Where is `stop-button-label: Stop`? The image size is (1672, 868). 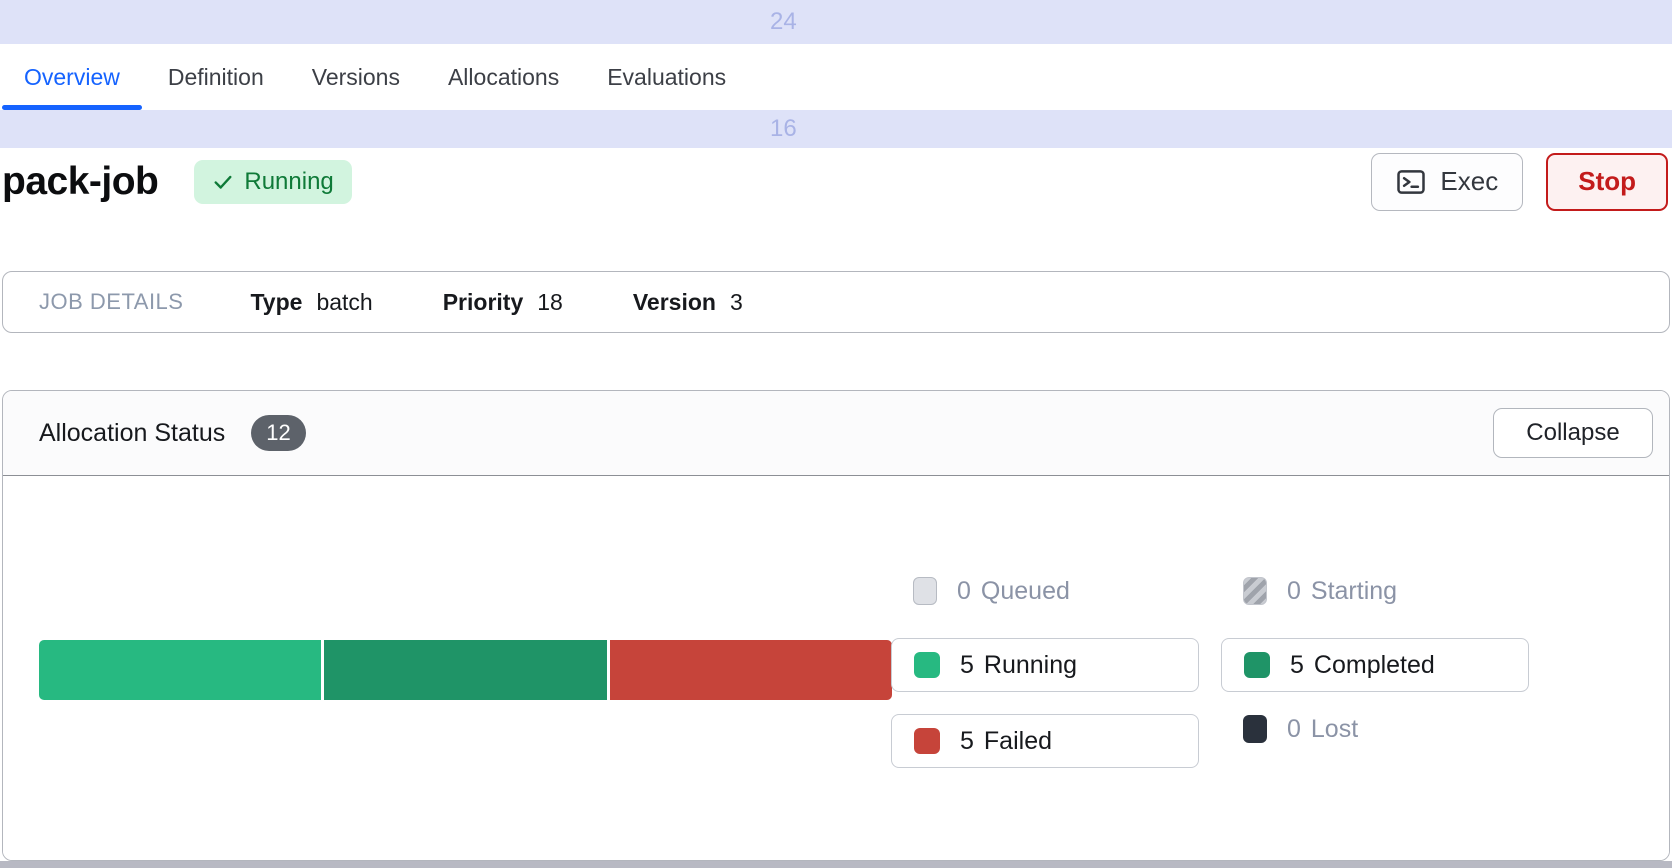
stop-button-label: Stop is located at coordinates (1607, 181).